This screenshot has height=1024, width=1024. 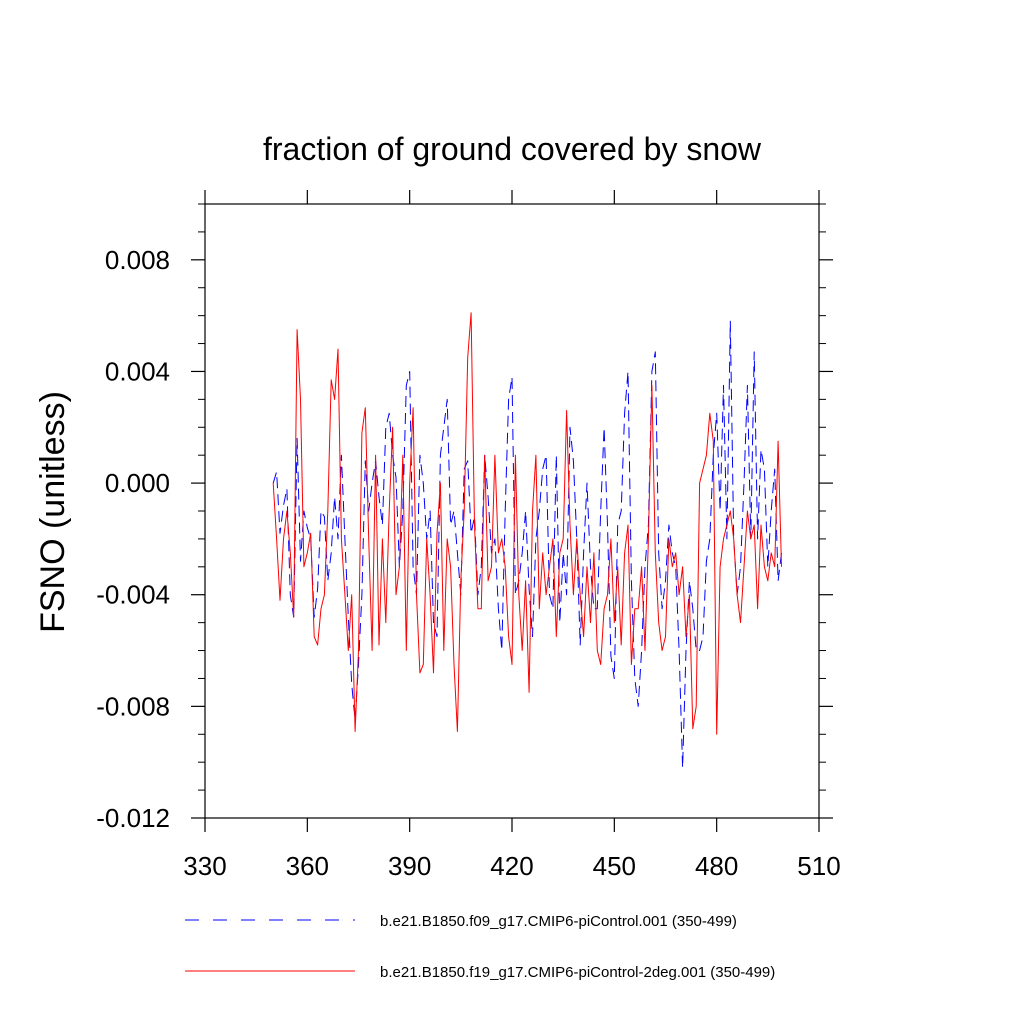 I want to click on x-tick-label: 330, so click(x=204, y=866).